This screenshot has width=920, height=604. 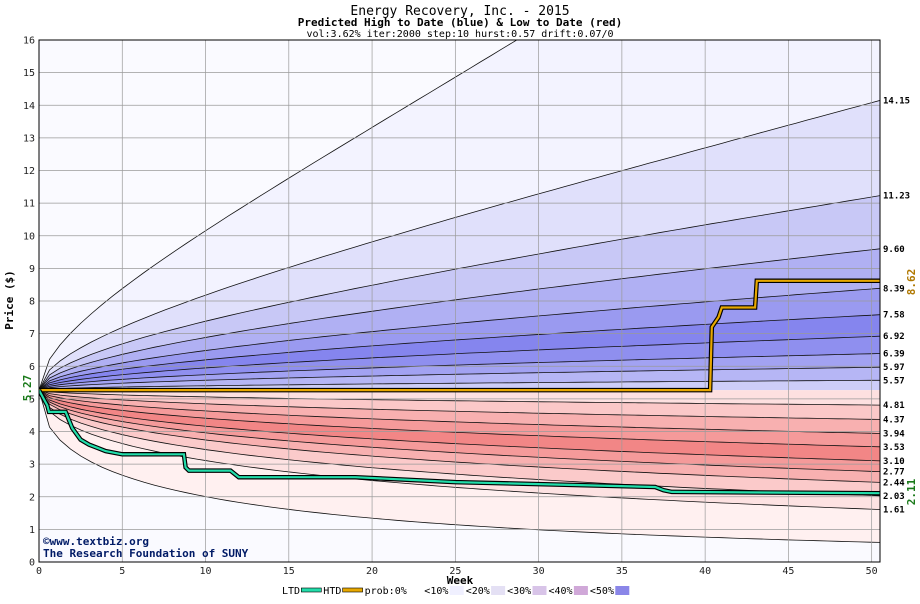 I want to click on legend-label: <30%, so click(x=519, y=591).